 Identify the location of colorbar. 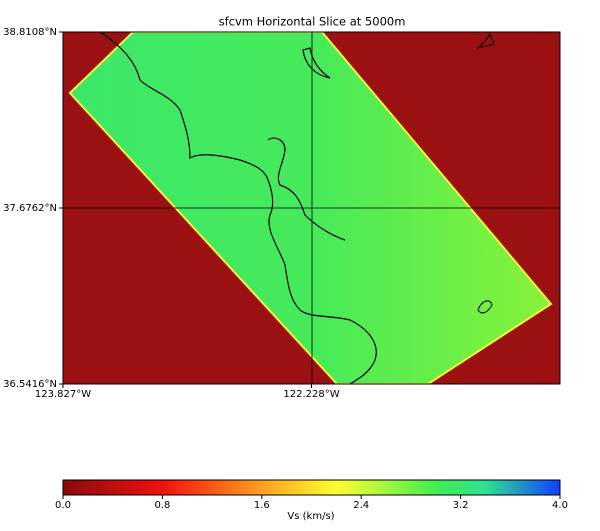
(311, 487).